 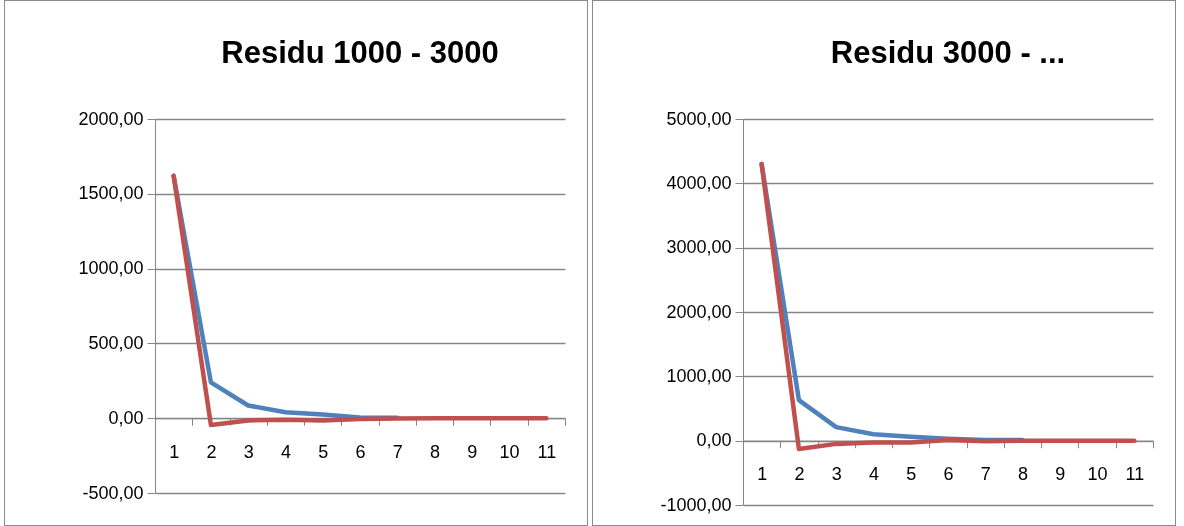 What do you see at coordinates (699, 182) in the screenshot?
I see `y-tick-label: 4000,00` at bounding box center [699, 182].